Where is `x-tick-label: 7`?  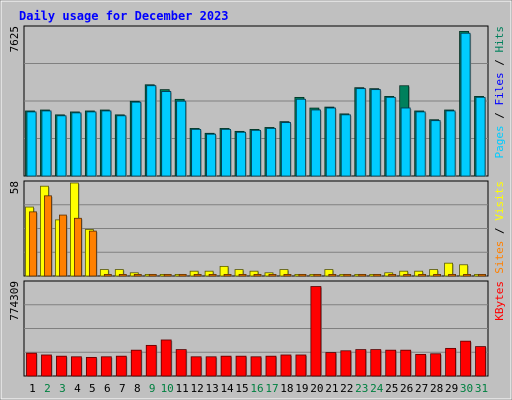 x-tick-label: 7 is located at coordinates (122, 388).